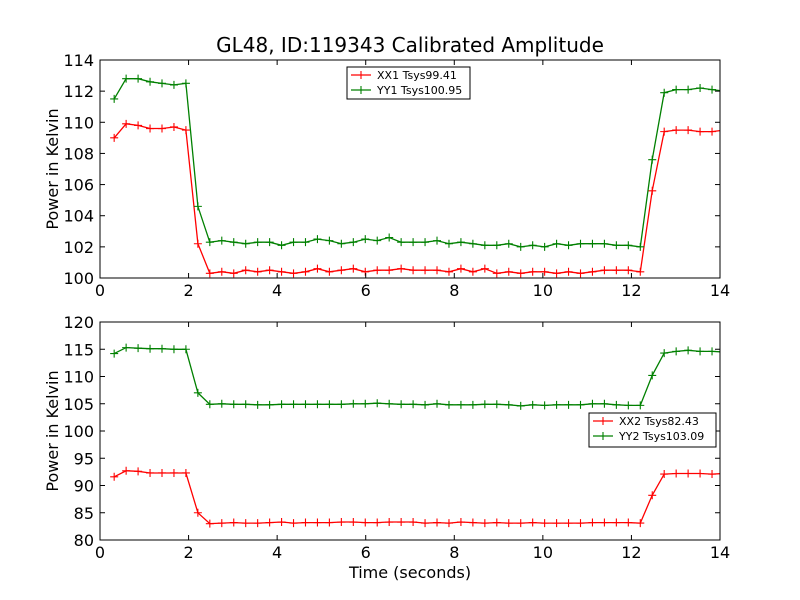 The width and height of the screenshot is (800, 600). Describe the element at coordinates (78, 216) in the screenshot. I see `y-tick-label: 104` at that location.